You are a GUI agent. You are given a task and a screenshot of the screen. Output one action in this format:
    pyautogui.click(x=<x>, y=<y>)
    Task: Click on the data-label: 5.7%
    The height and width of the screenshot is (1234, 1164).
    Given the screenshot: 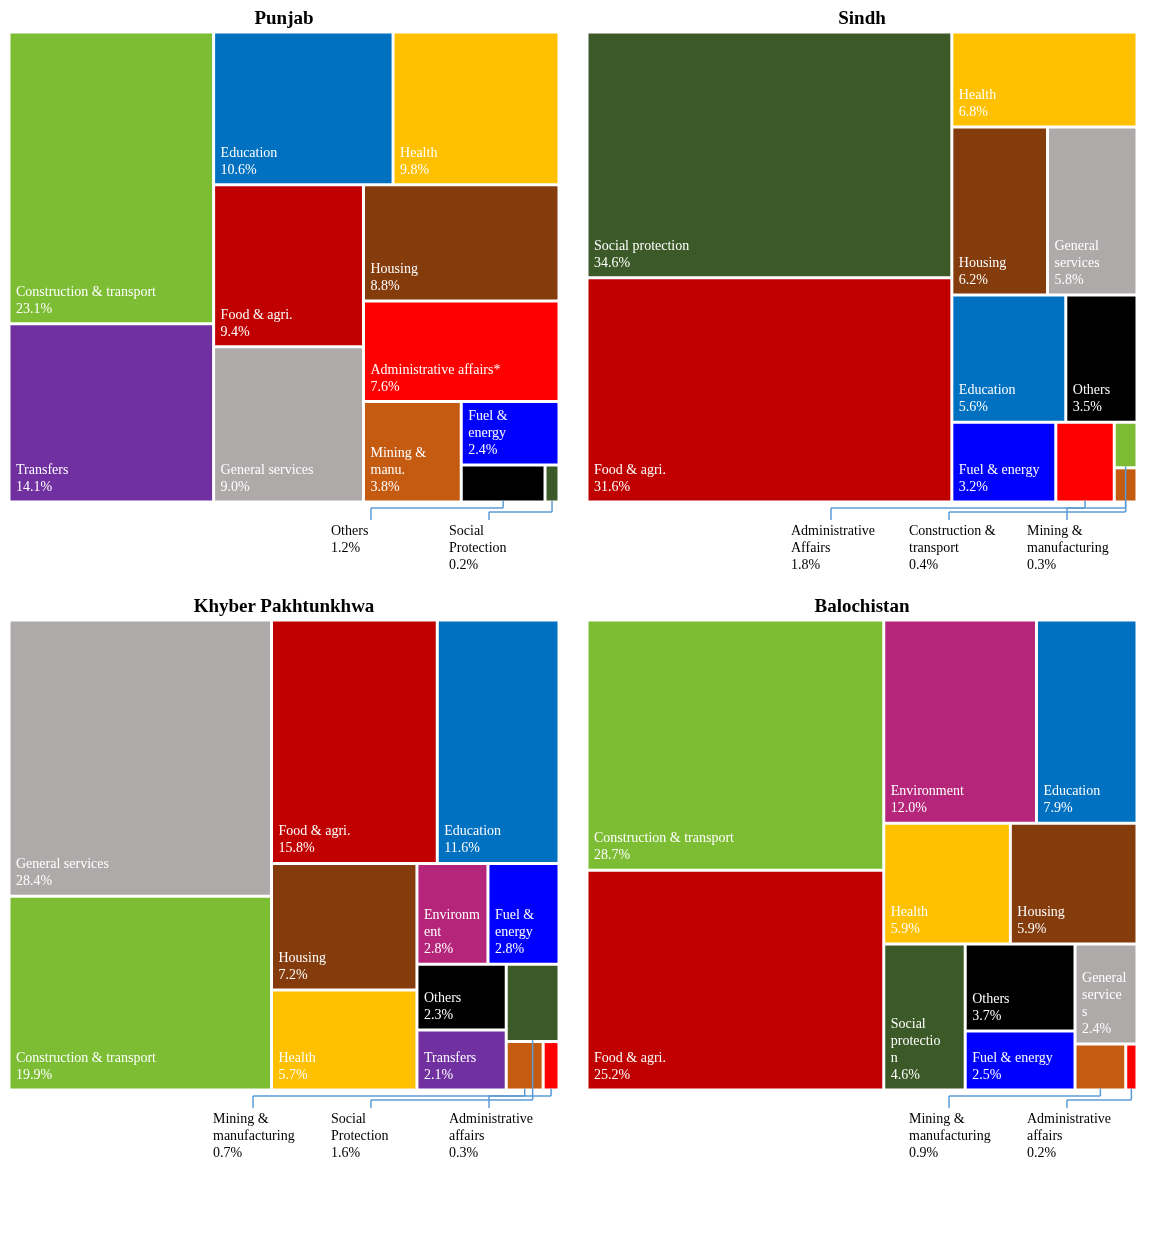 What is the action you would take?
    pyautogui.click(x=293, y=1074)
    